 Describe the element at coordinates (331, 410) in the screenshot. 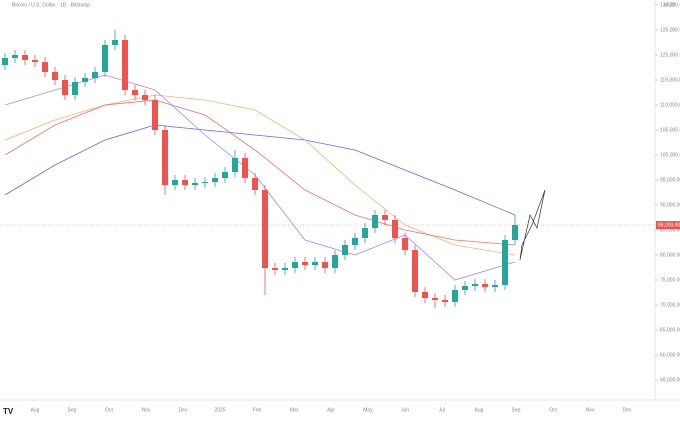

I see `x-tick-label: Apr` at that location.